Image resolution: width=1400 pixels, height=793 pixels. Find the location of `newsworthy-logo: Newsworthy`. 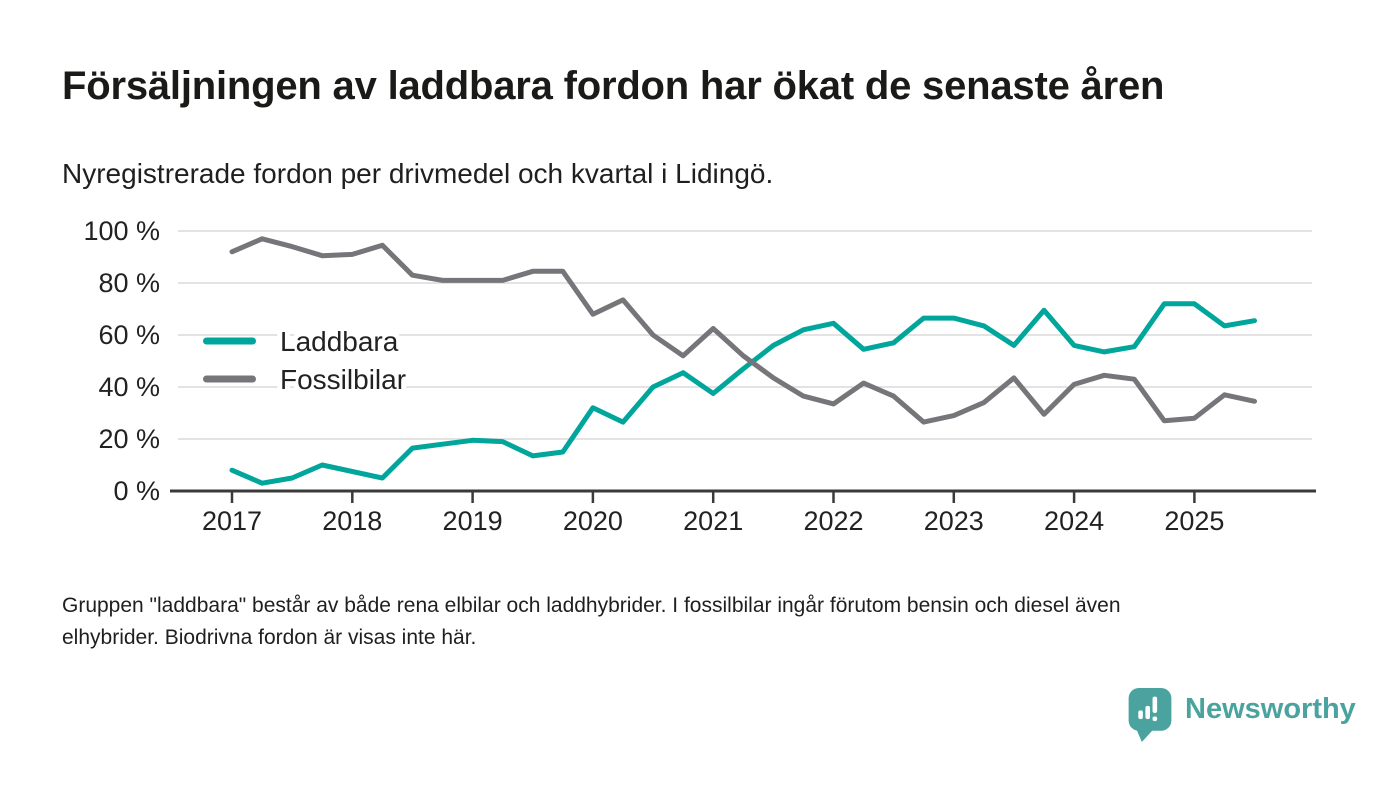

newsworthy-logo: Newsworthy is located at coordinates (1241, 715).